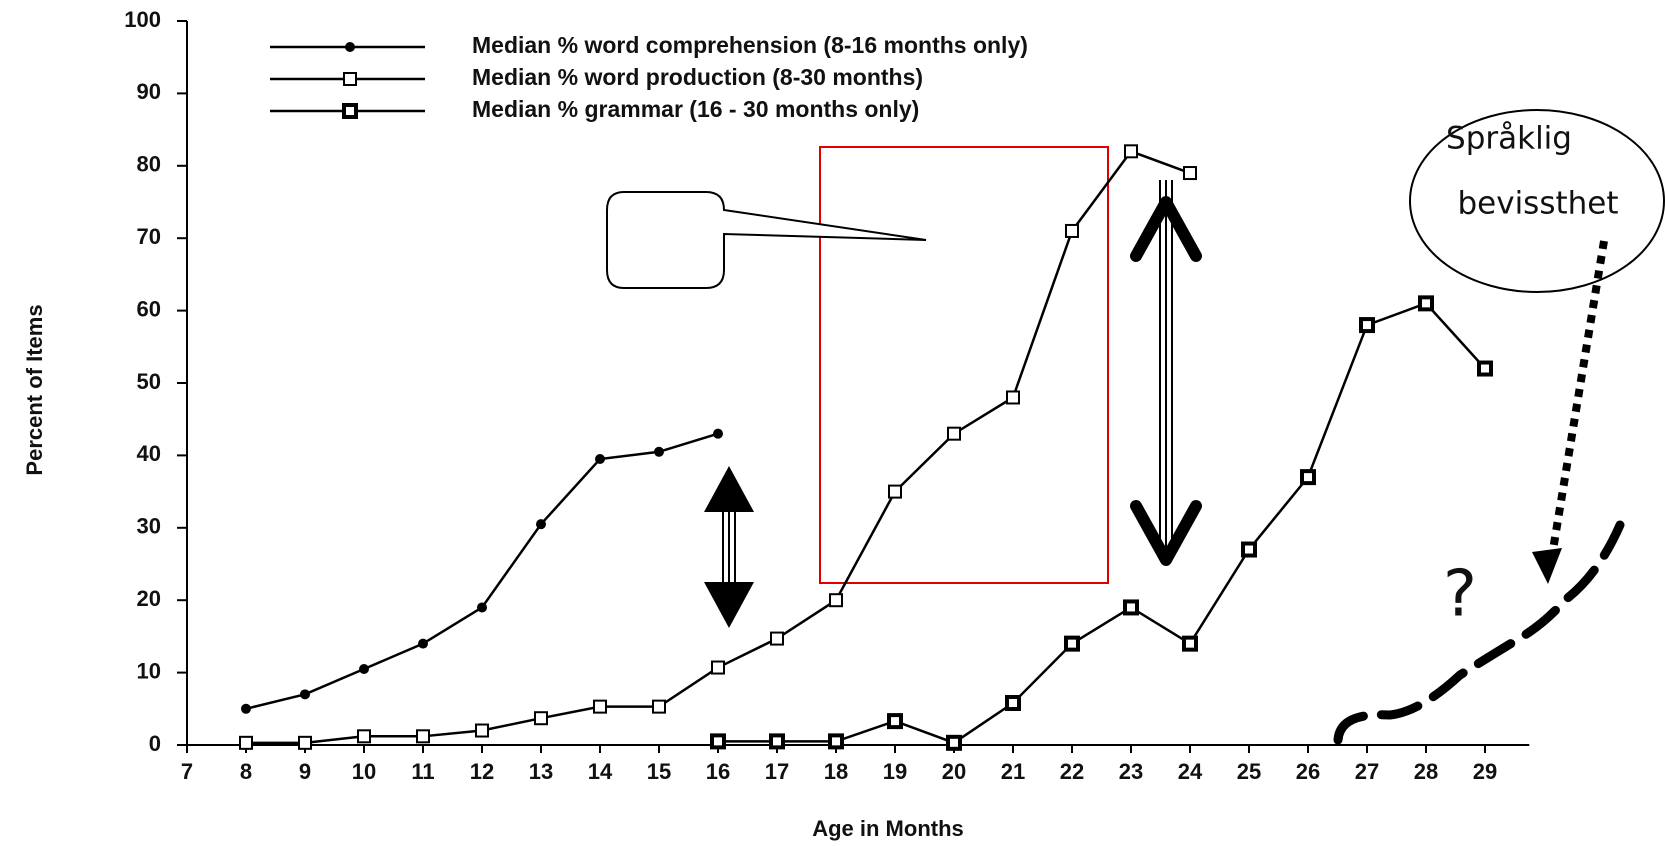  Describe the element at coordinates (187, 771) in the screenshot. I see `x-tick-label: 7` at that location.